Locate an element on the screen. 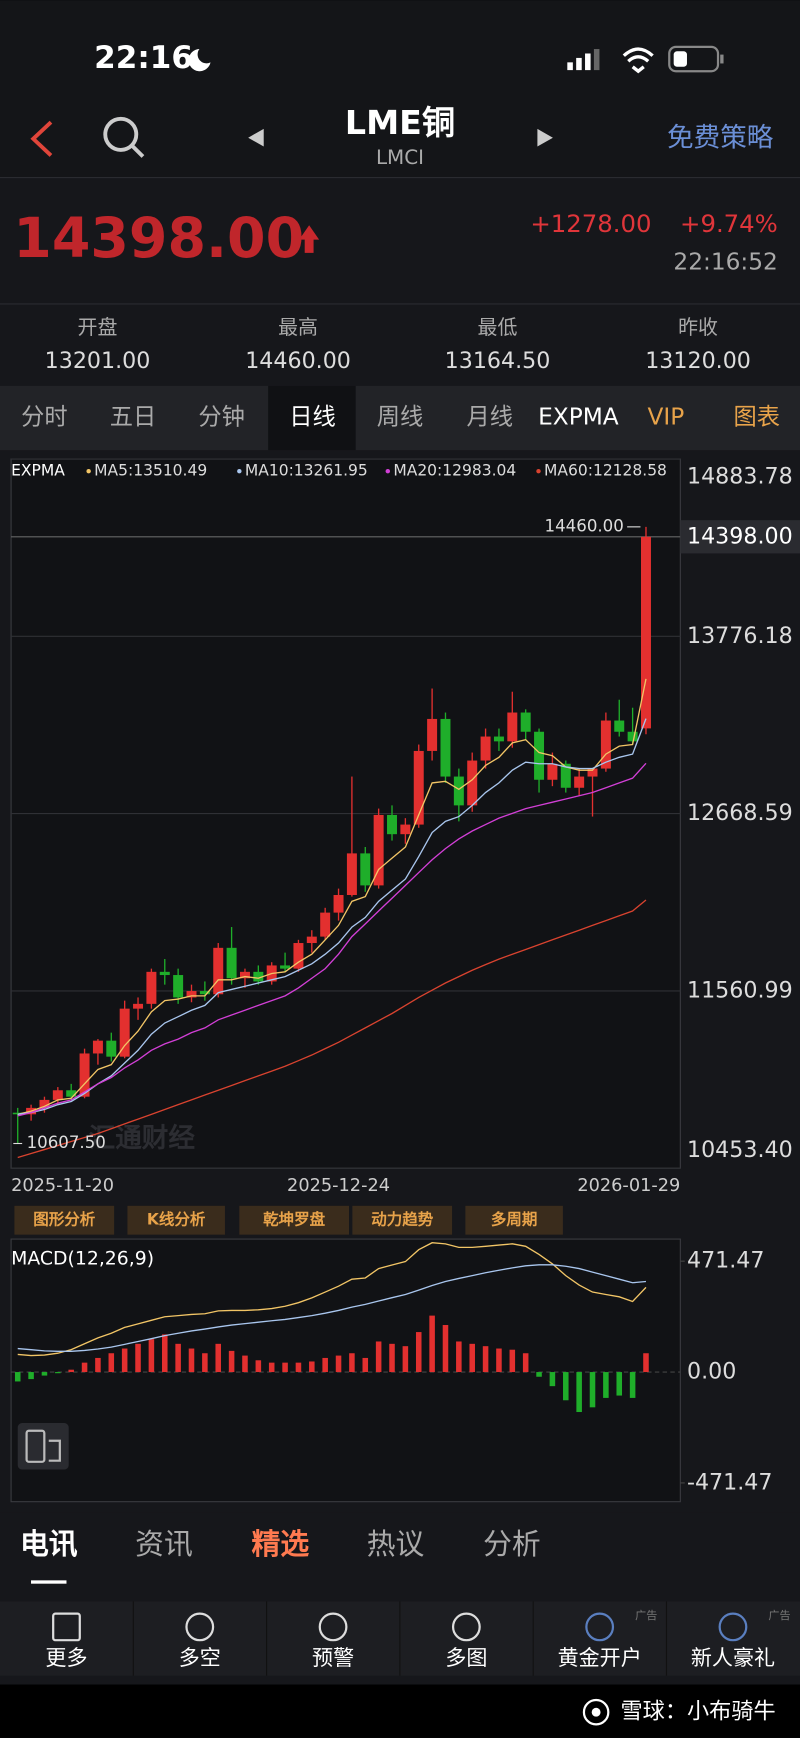 The width and height of the screenshot is (800, 1738). news-tab: 分析 is located at coordinates (512, 1544).